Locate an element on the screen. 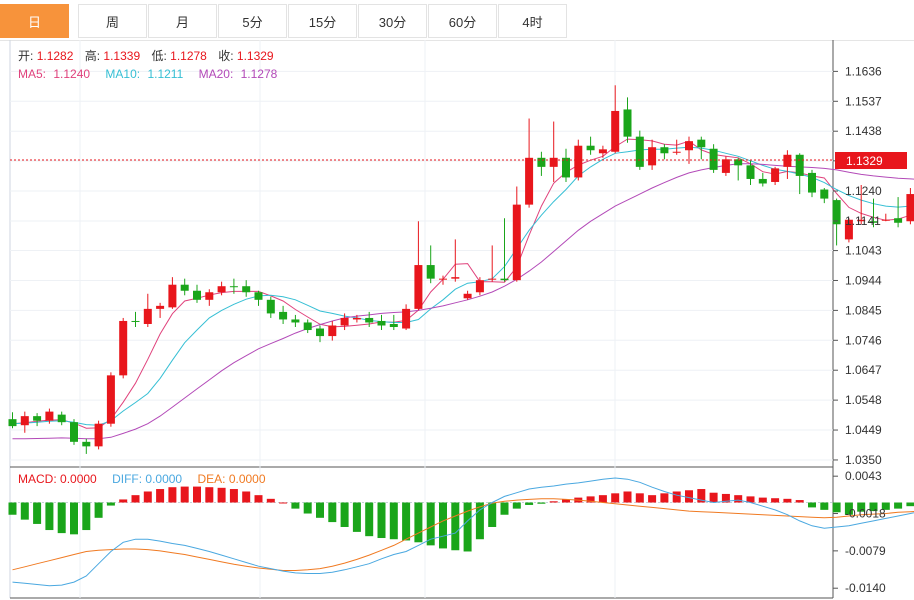 The image size is (914, 600). tab-5min: 5分 is located at coordinates (252, 21).